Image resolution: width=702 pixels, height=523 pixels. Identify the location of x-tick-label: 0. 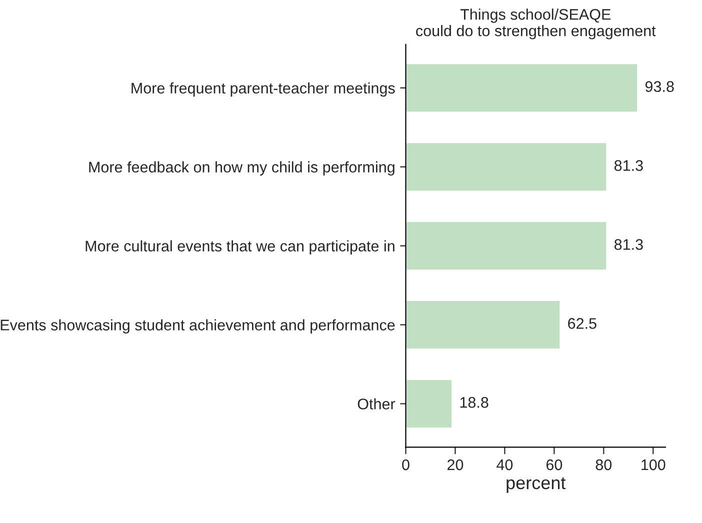
(406, 464).